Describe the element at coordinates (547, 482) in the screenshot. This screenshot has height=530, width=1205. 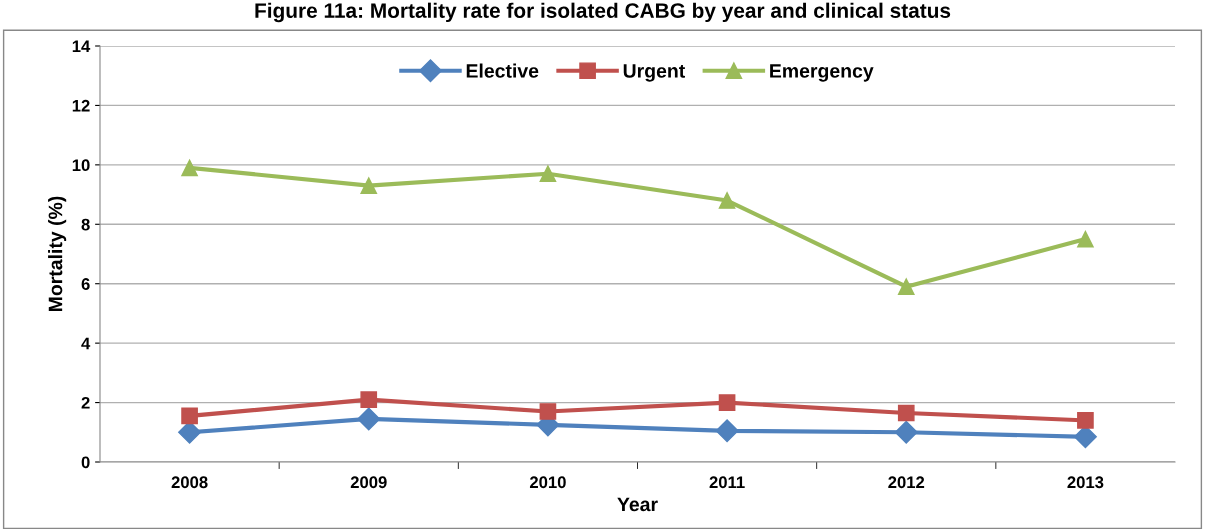
I see `x-tick-label: 2010` at that location.